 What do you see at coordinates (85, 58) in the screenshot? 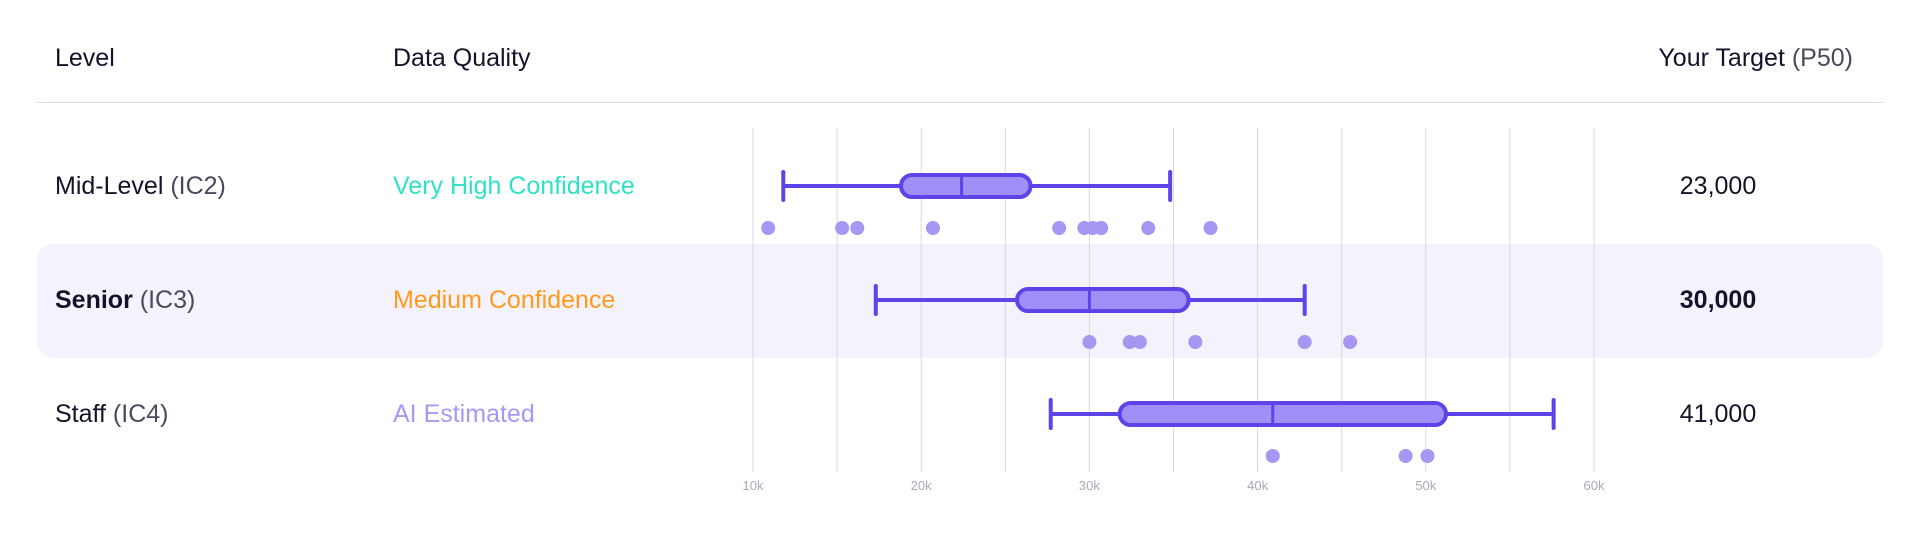
I see `level-column-header: Level` at bounding box center [85, 58].